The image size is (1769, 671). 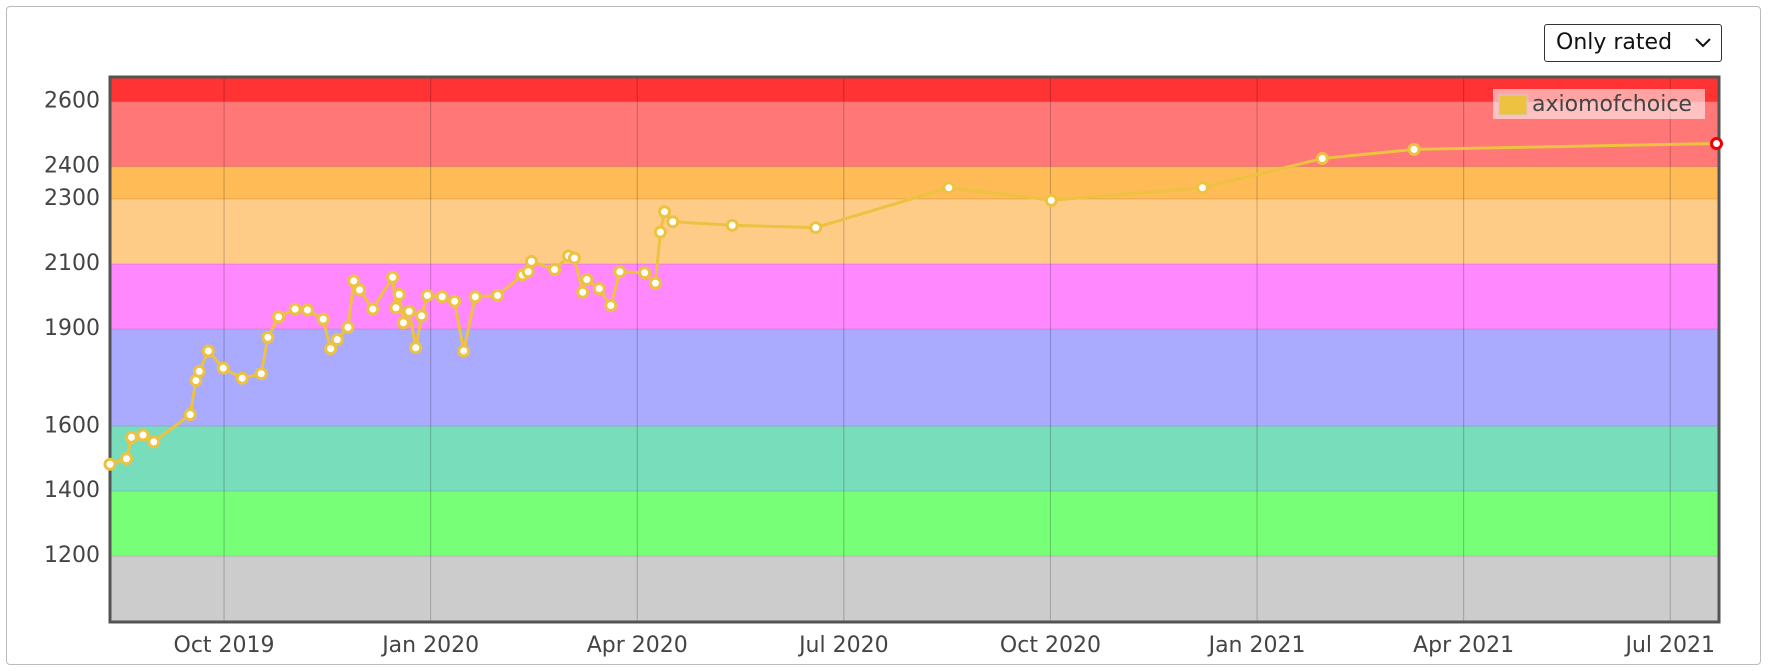 I want to click on filter-select: Only rated, so click(x=1633, y=43).